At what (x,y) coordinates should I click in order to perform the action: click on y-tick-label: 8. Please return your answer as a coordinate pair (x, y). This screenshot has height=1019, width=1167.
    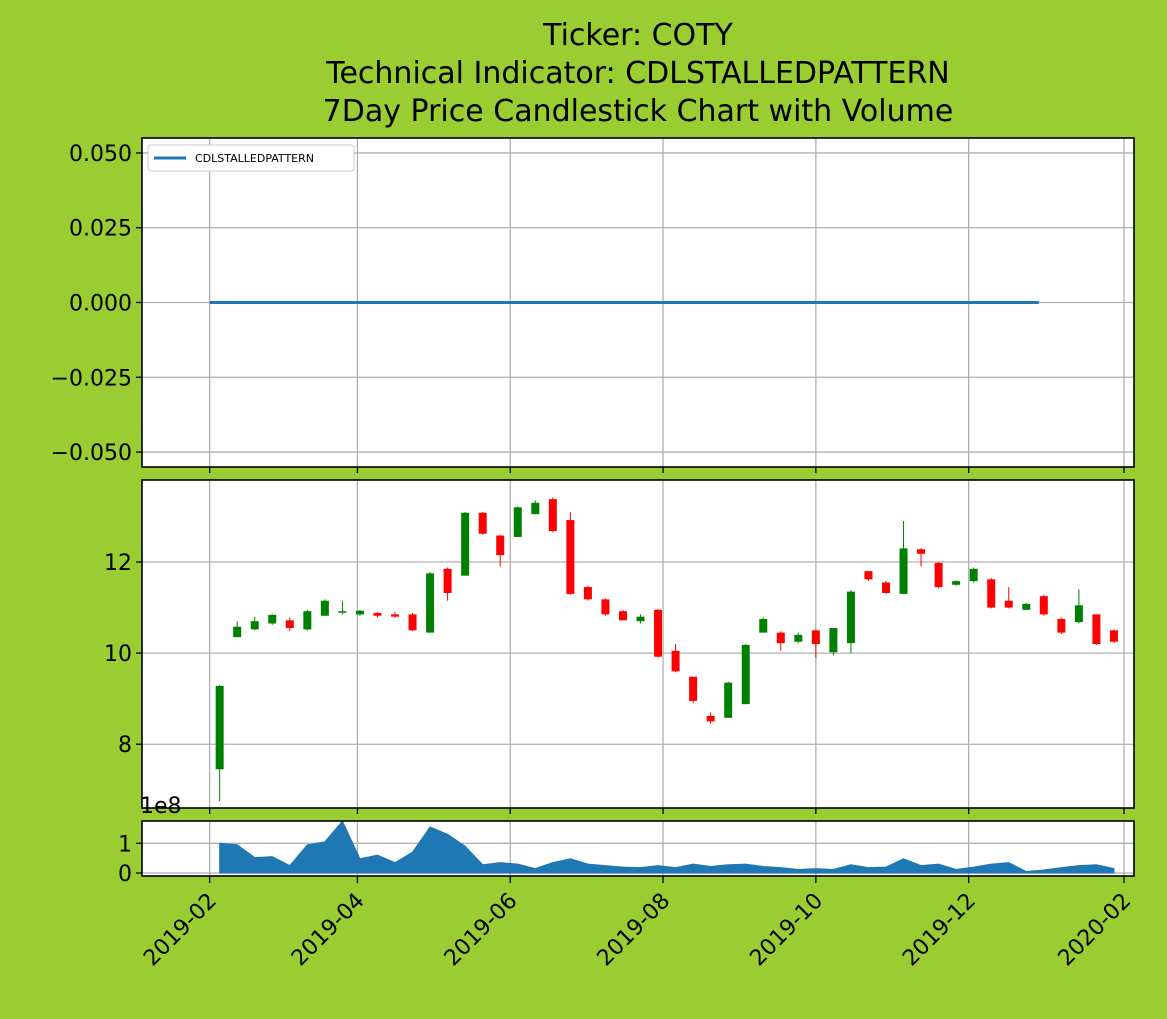
    Looking at the image, I should click on (125, 745).